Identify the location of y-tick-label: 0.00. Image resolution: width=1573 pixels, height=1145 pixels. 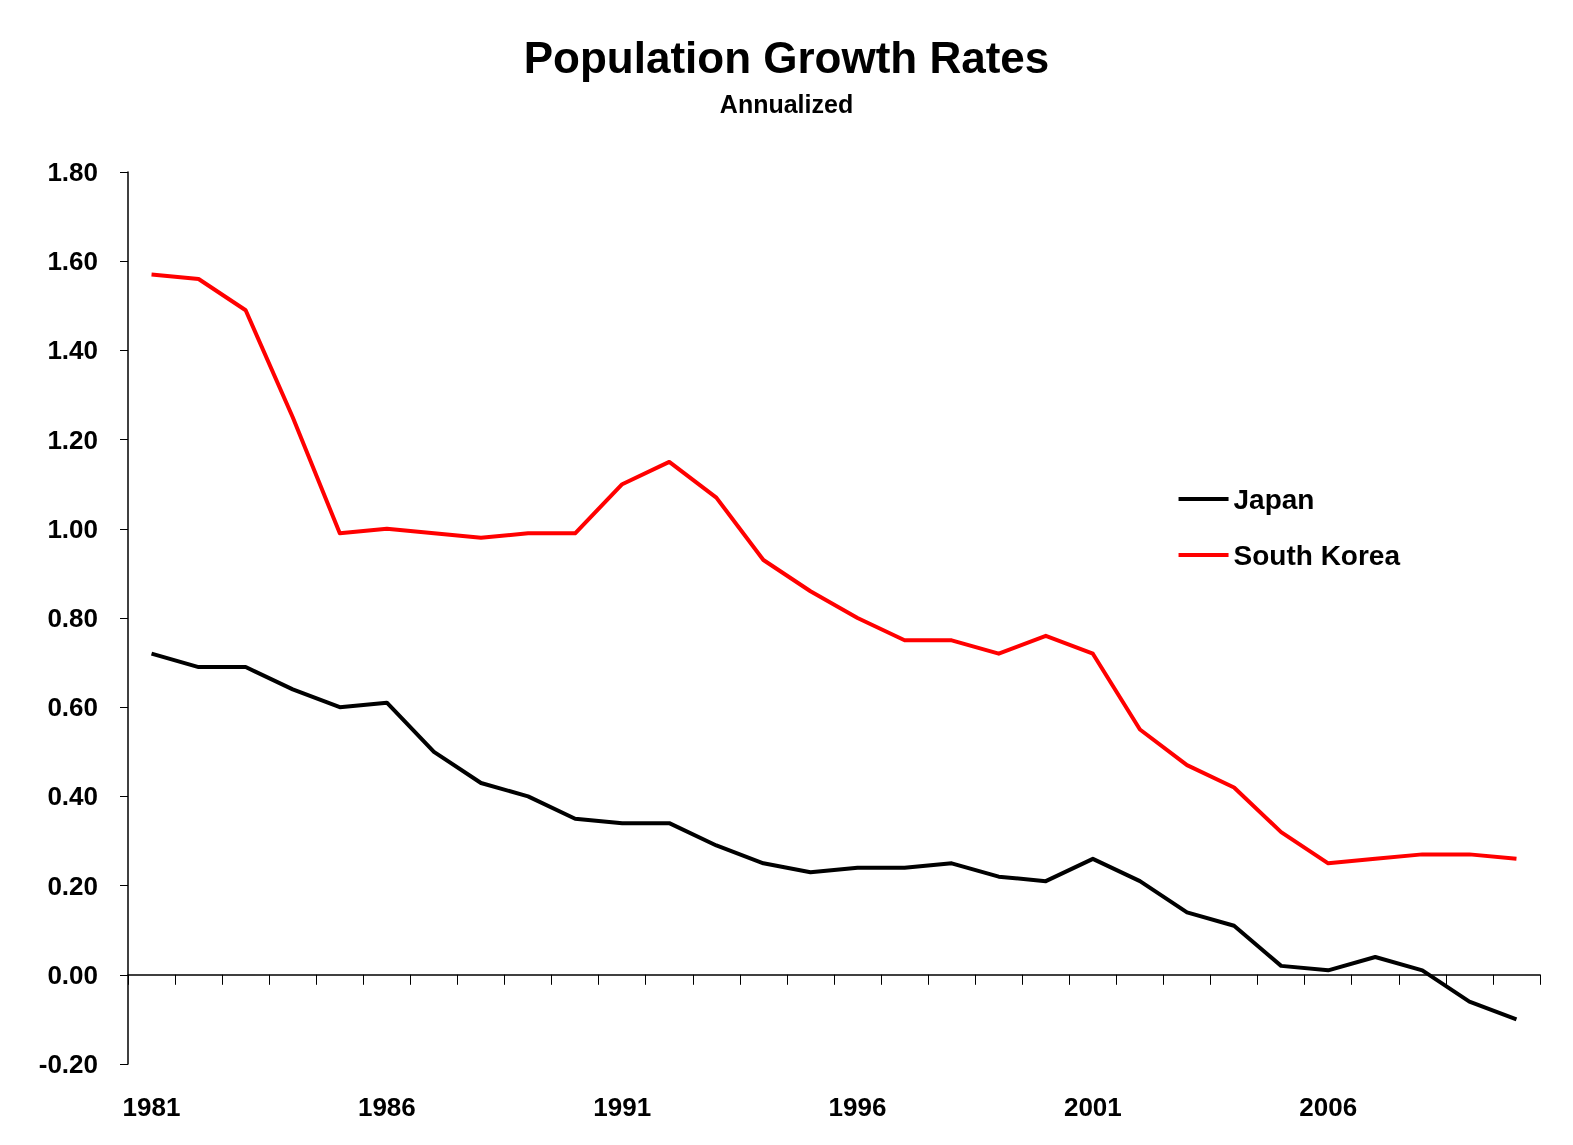
(72, 974).